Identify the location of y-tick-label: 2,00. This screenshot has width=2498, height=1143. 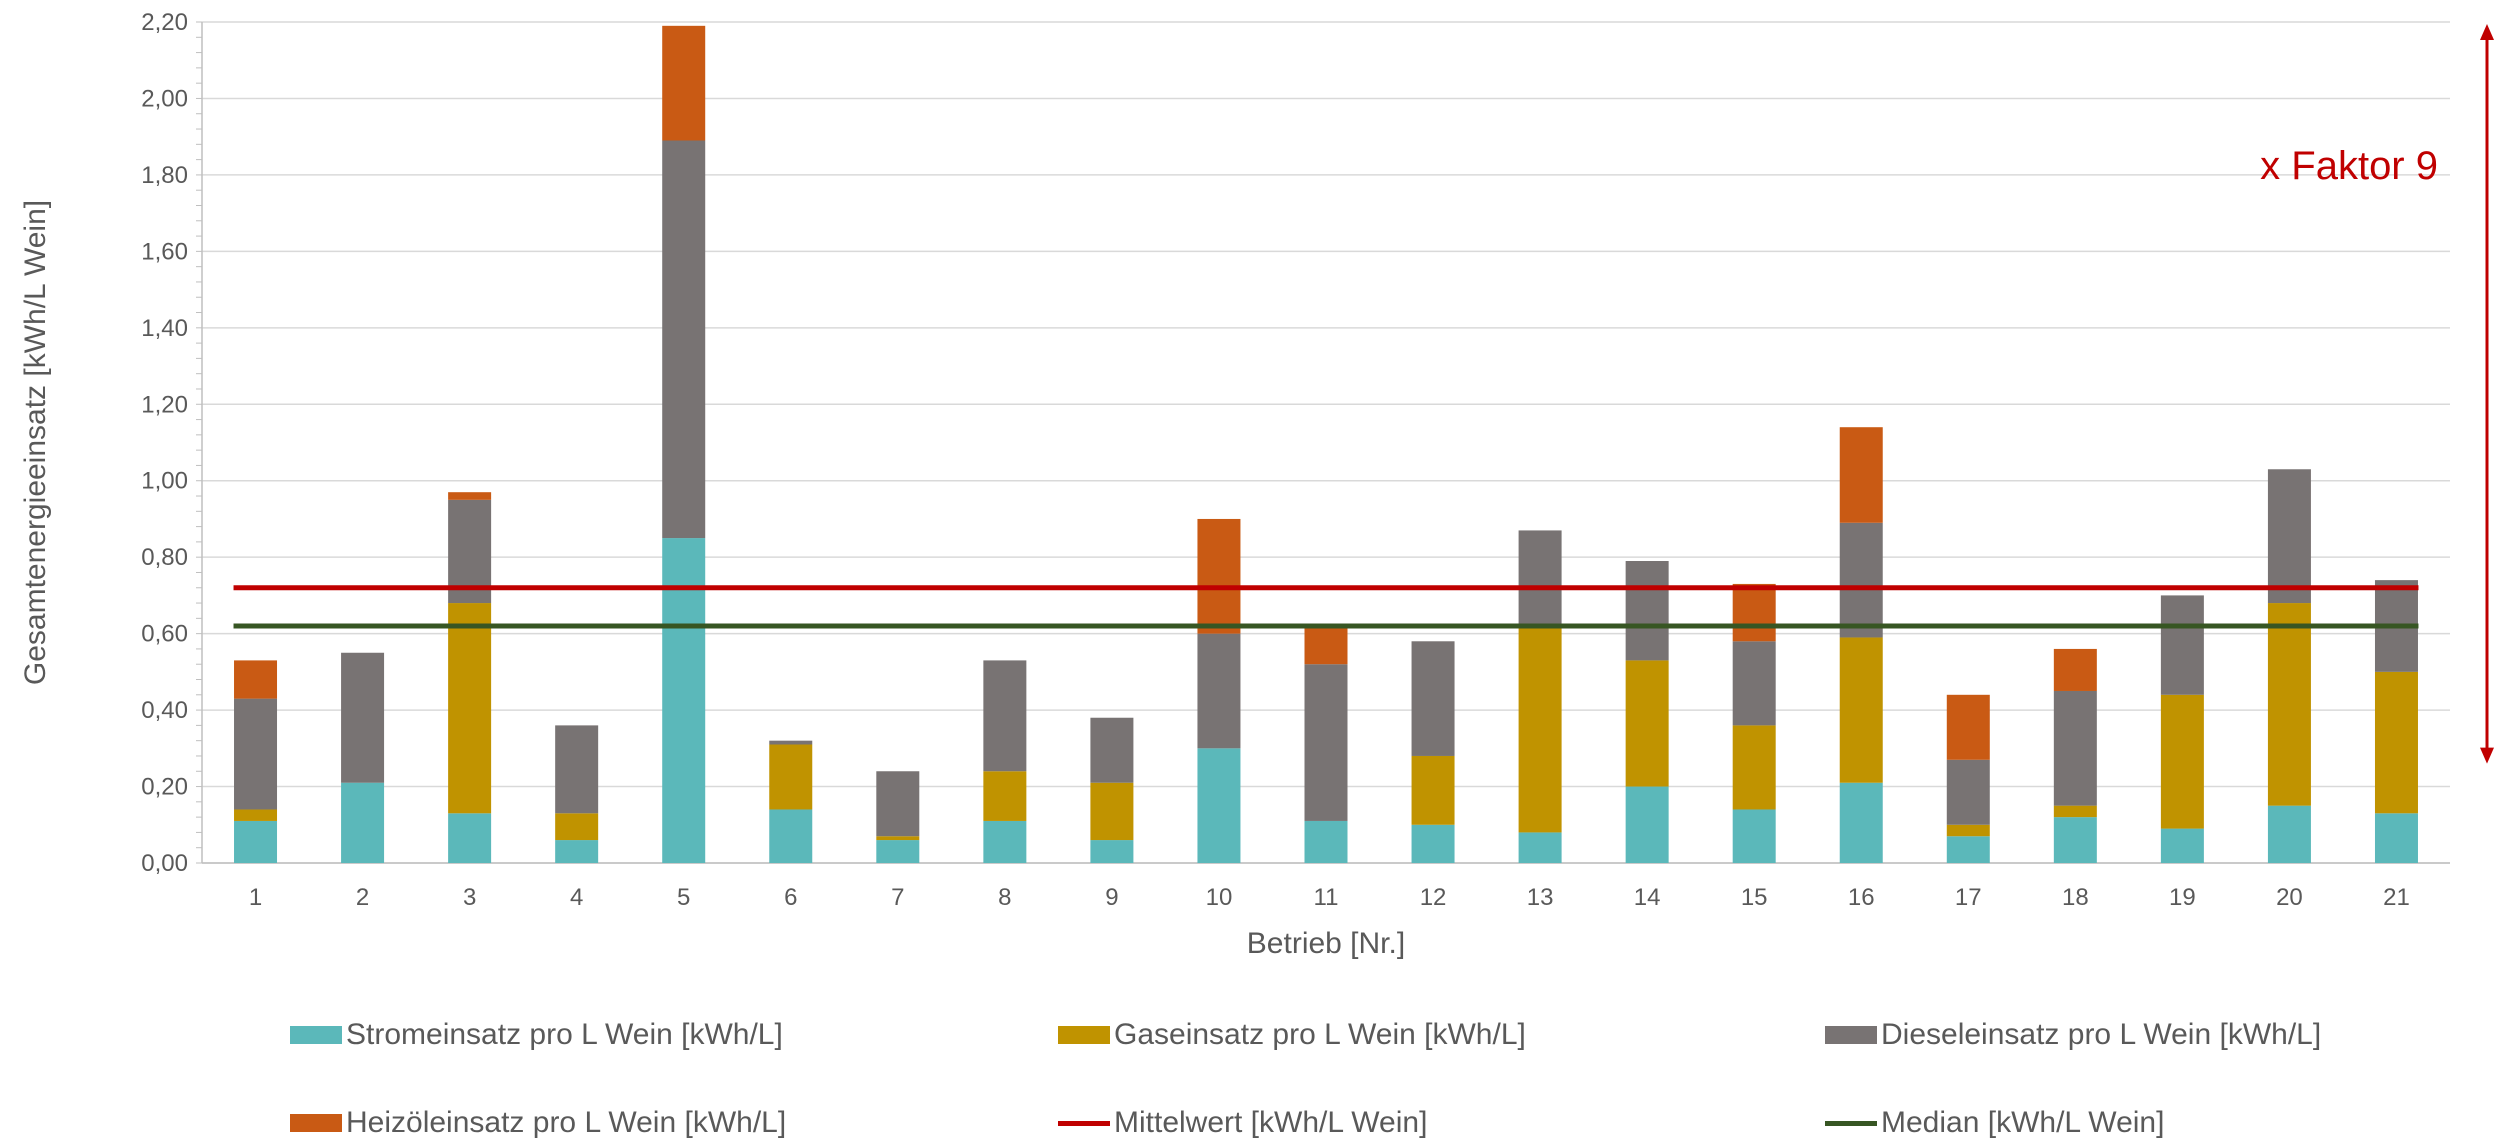
(164, 98).